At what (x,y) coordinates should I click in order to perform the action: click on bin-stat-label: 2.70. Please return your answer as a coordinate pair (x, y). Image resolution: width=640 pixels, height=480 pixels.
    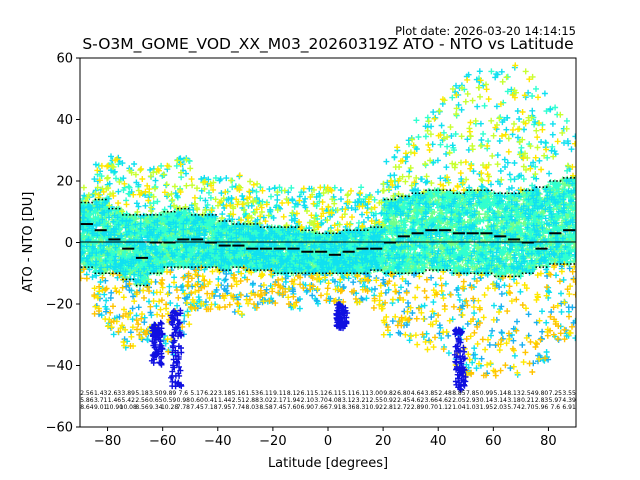
    Looking at the image, I should click on (528, 407).